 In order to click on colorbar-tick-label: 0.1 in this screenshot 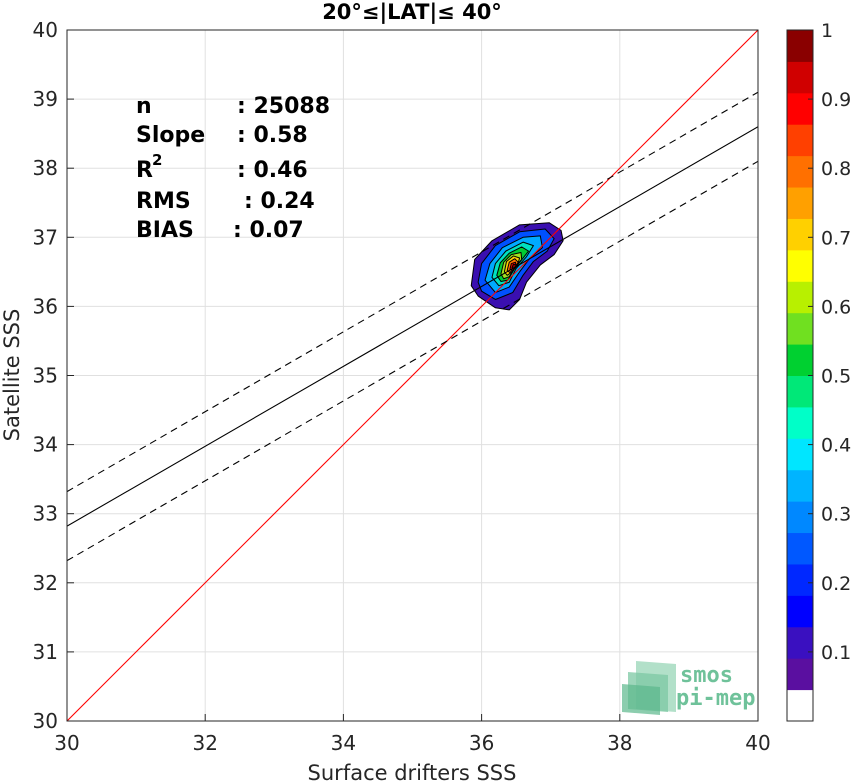, I will do `click(836, 653)`.